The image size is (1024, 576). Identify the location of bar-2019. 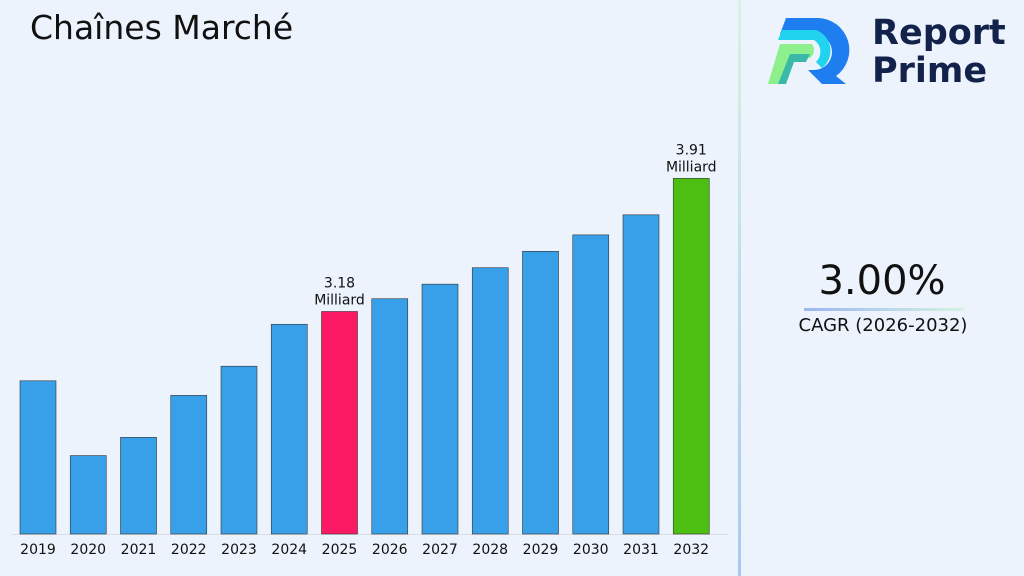
(38, 457).